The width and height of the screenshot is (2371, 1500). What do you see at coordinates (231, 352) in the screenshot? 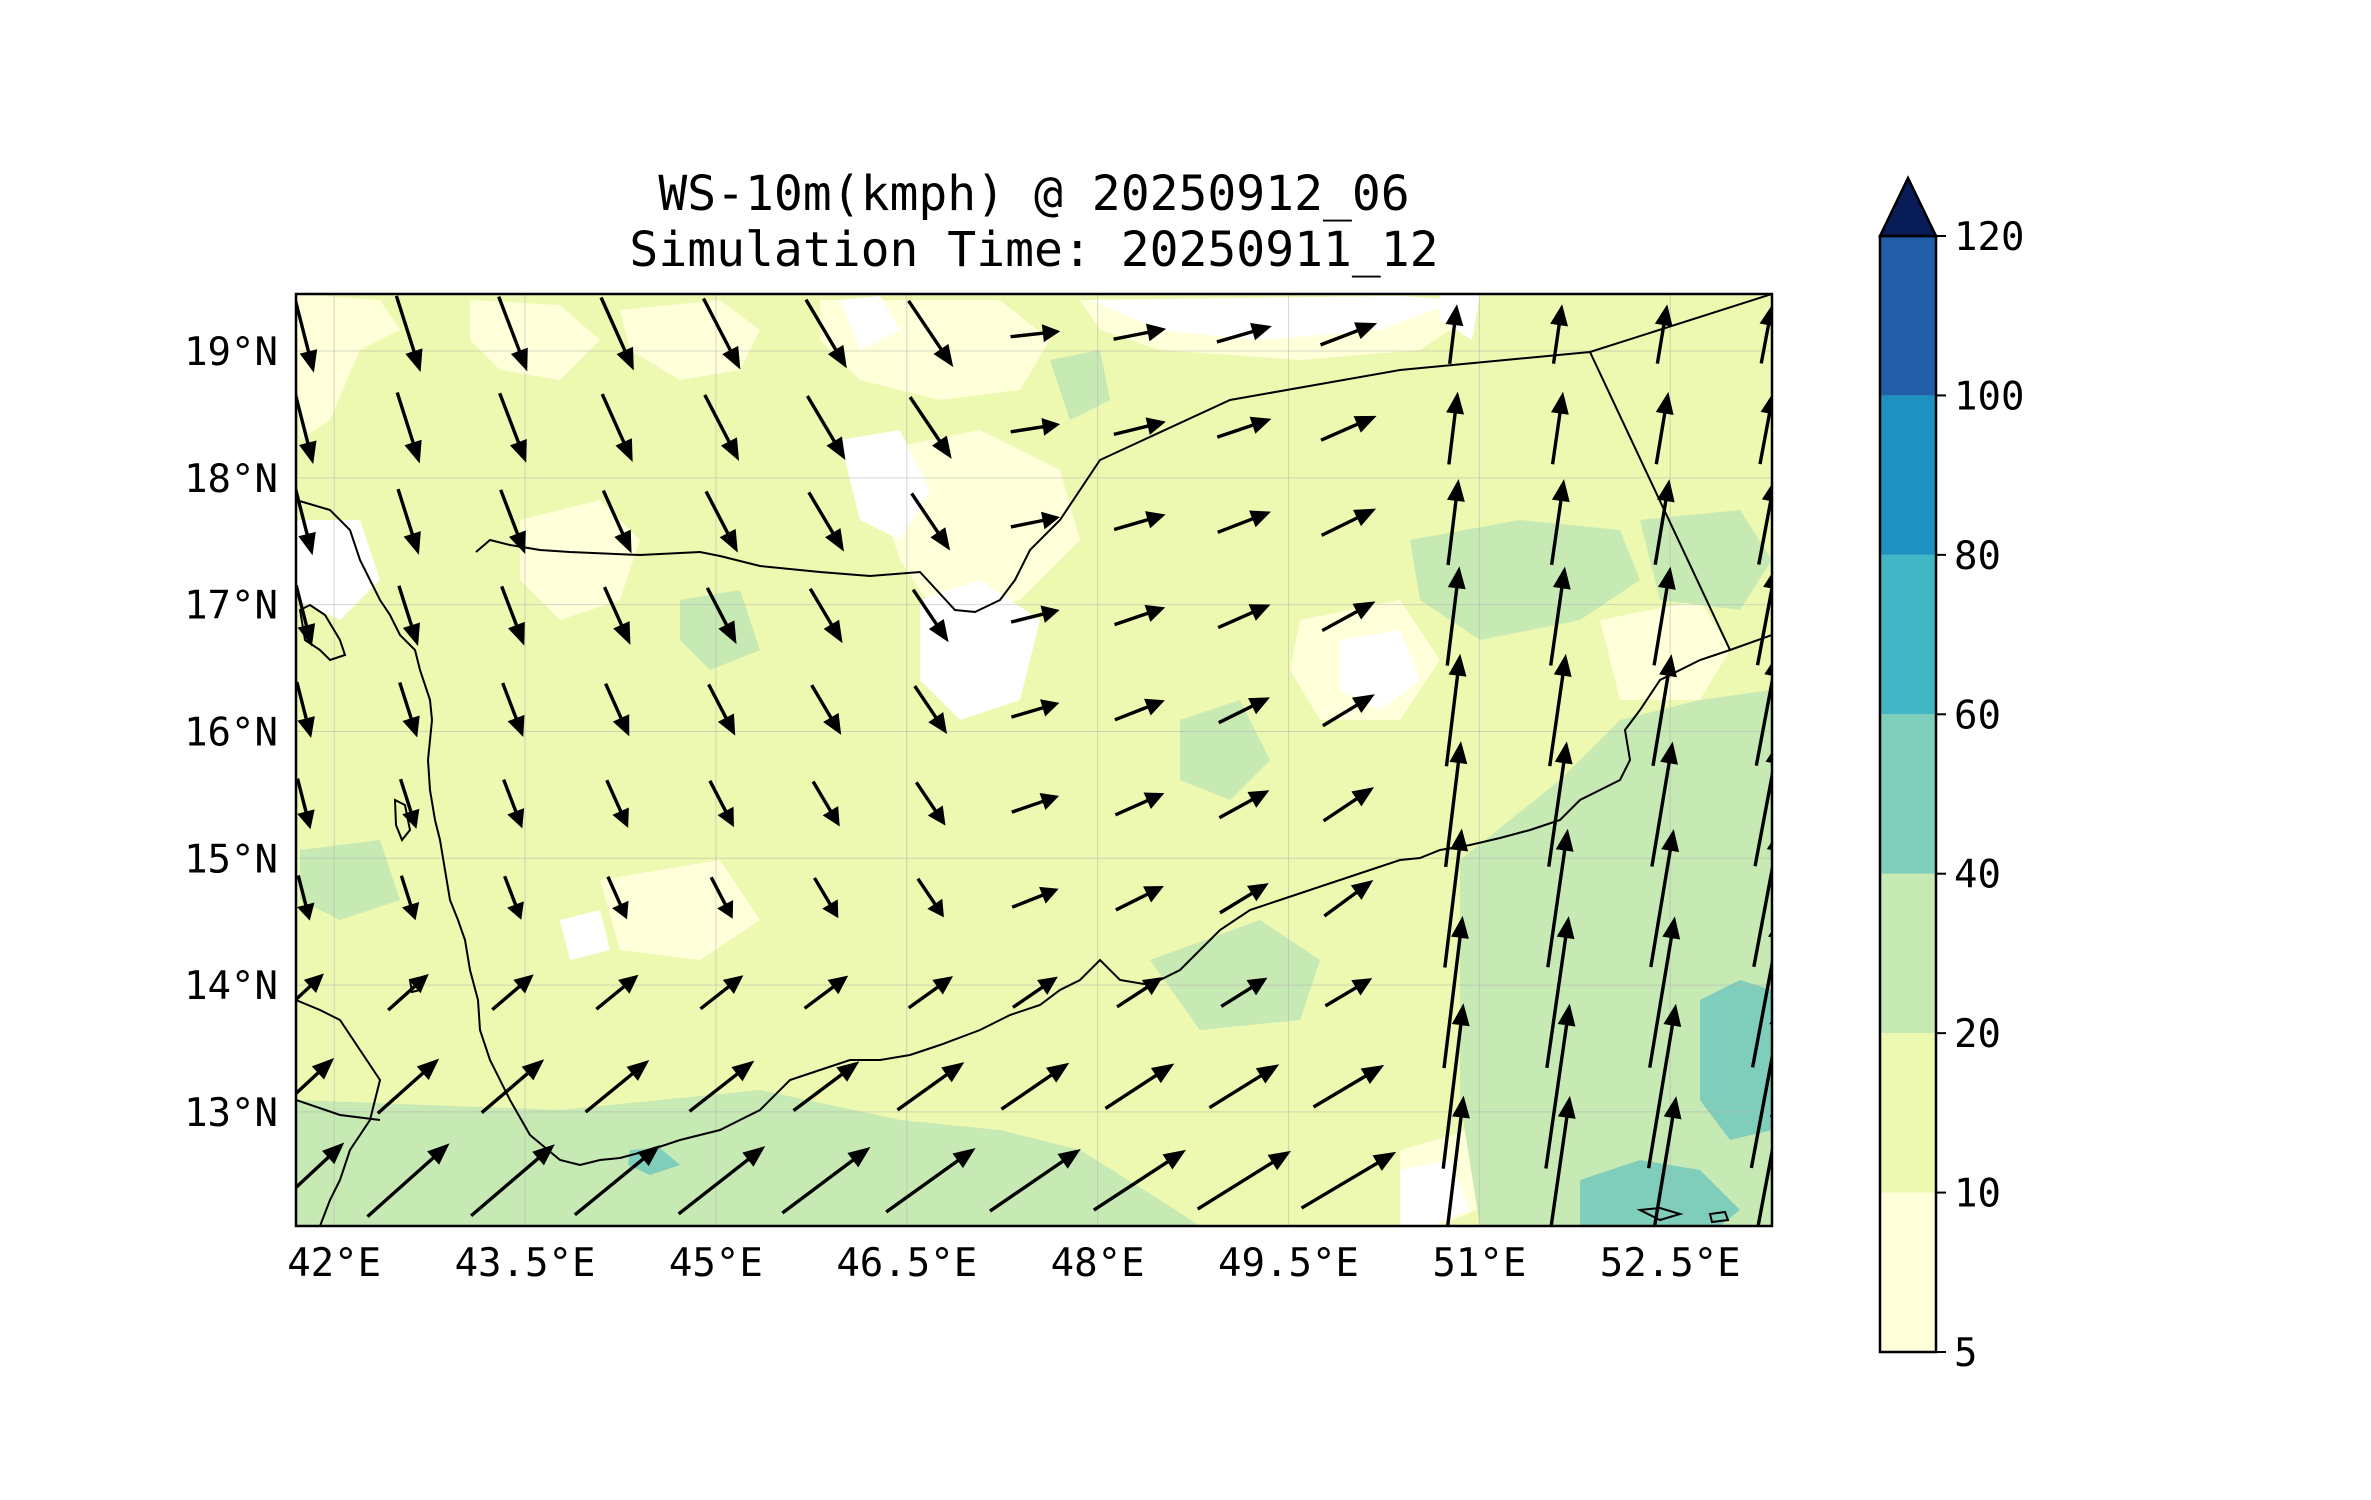
I see `y-tick-label: 19°N` at bounding box center [231, 352].